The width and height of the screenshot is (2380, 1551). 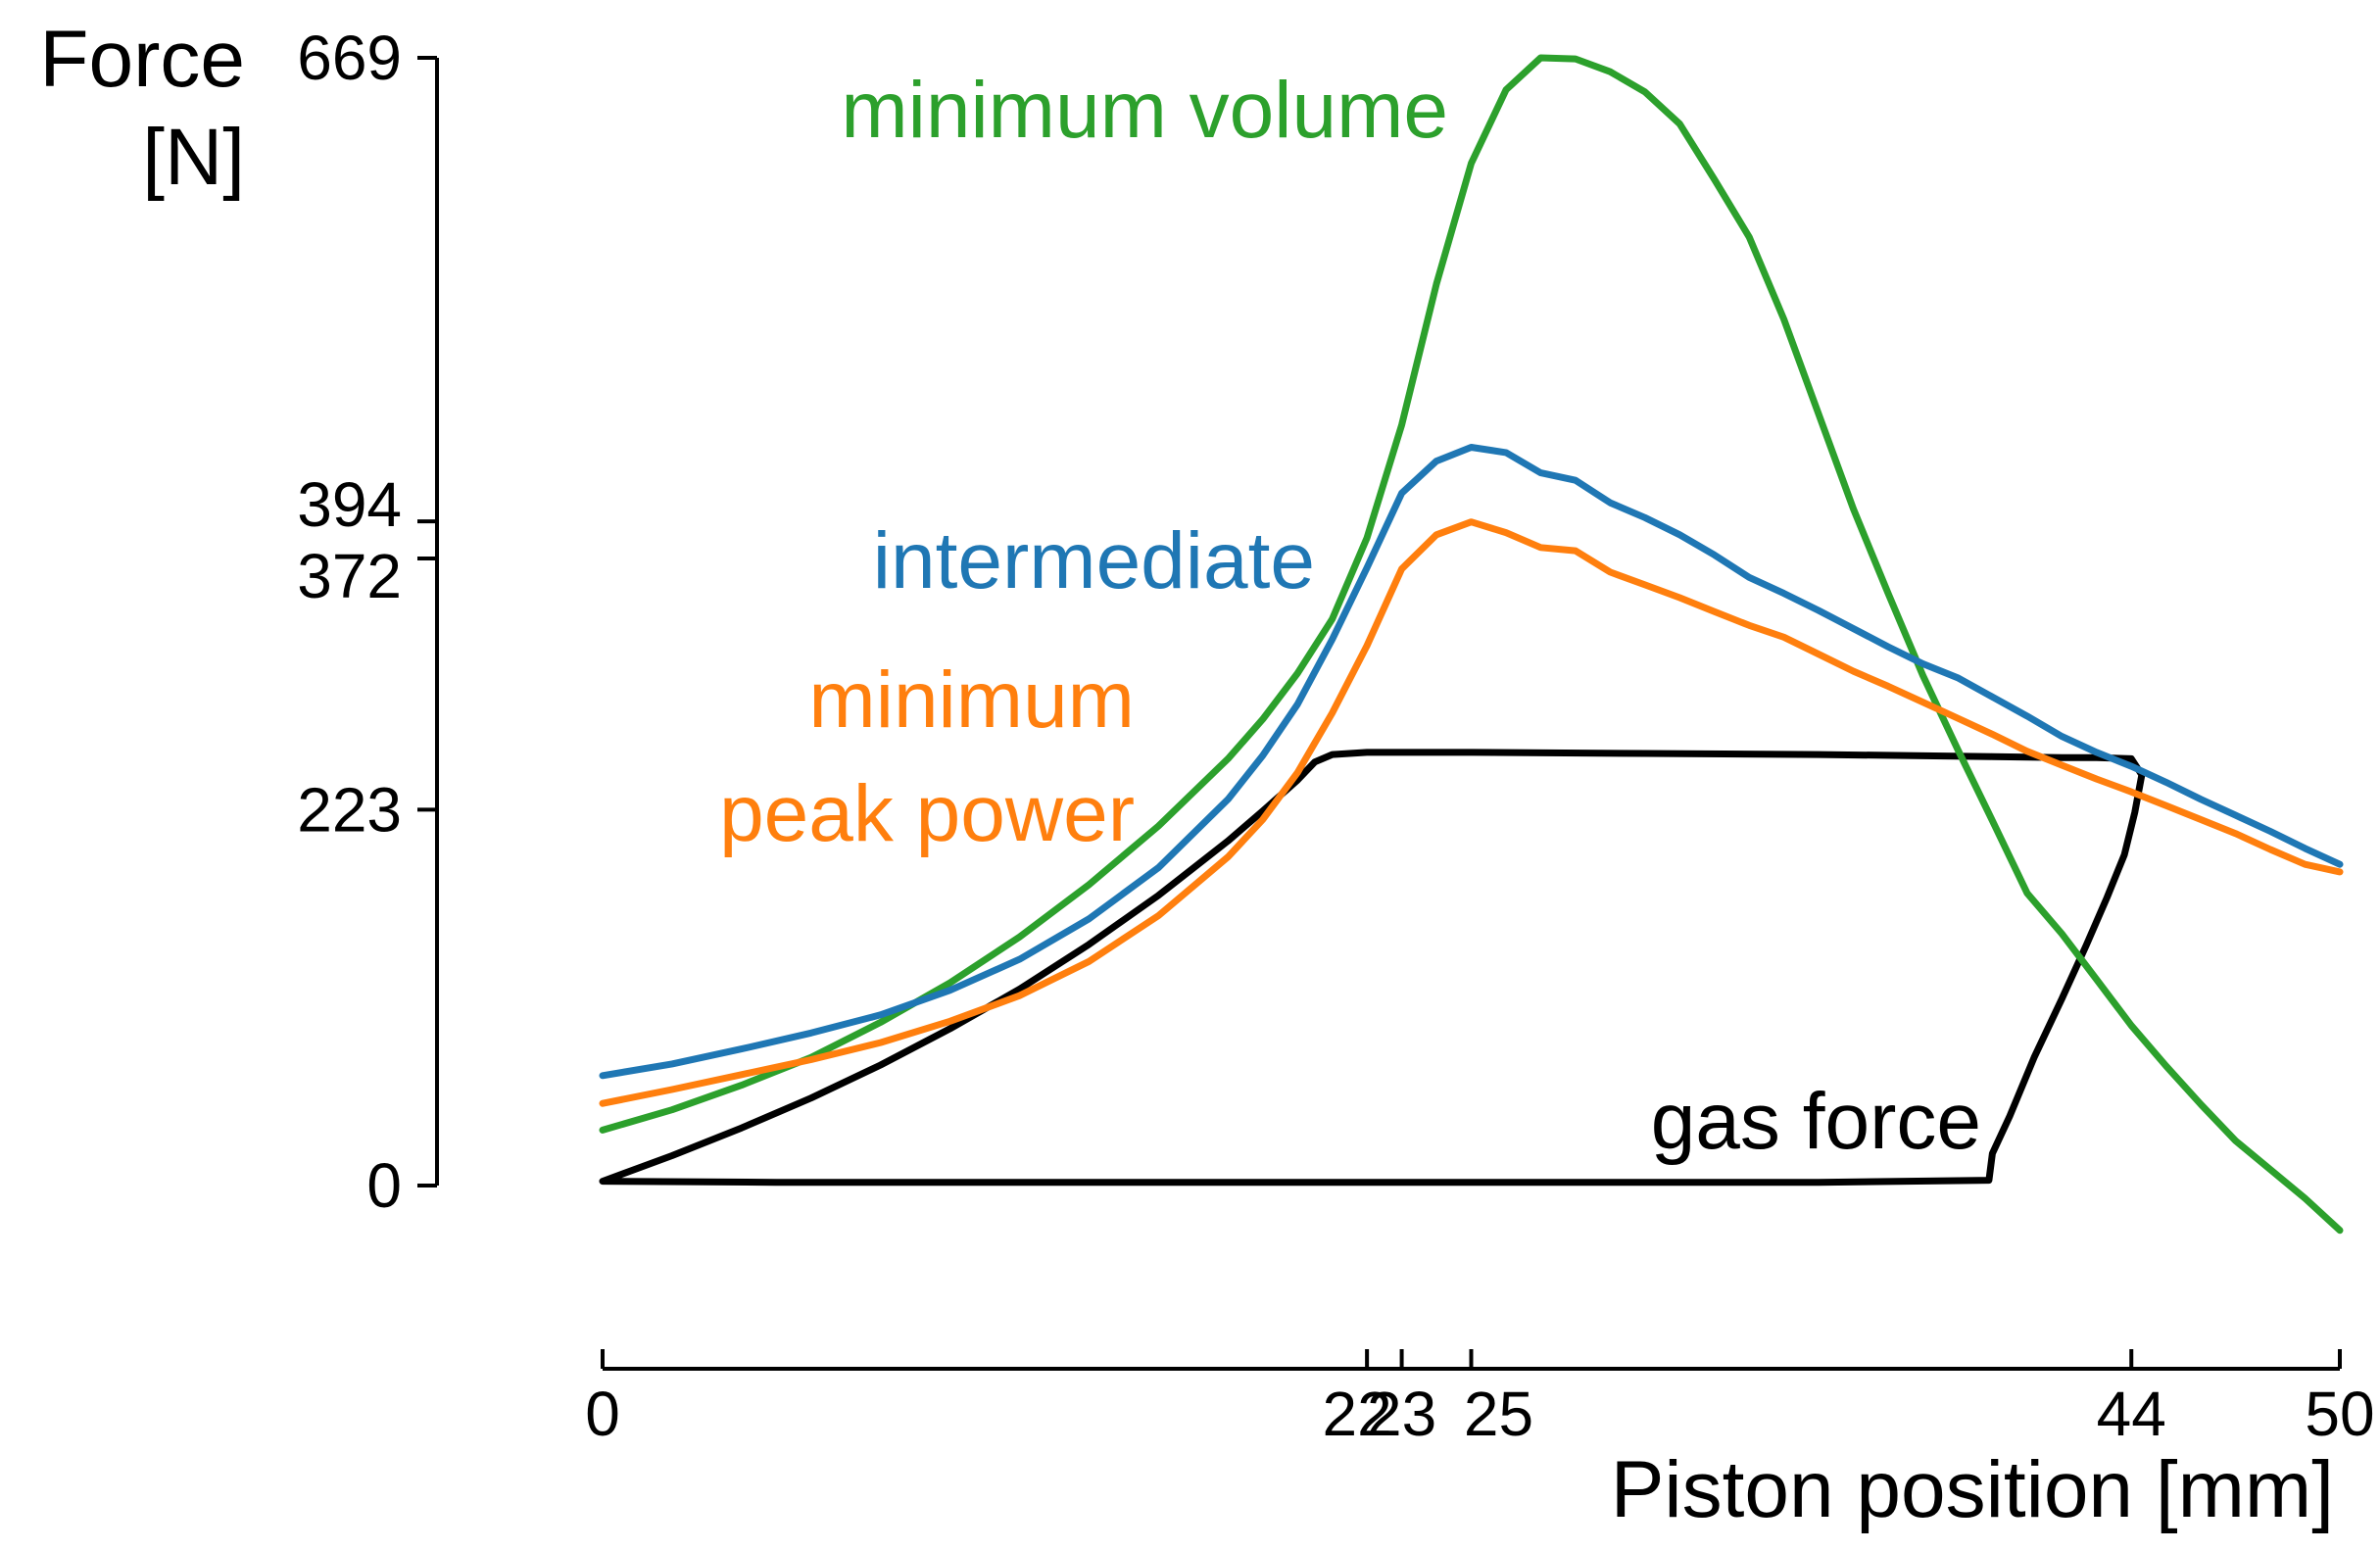 I want to click on x-tick-label: 50, so click(x=2339, y=1414).